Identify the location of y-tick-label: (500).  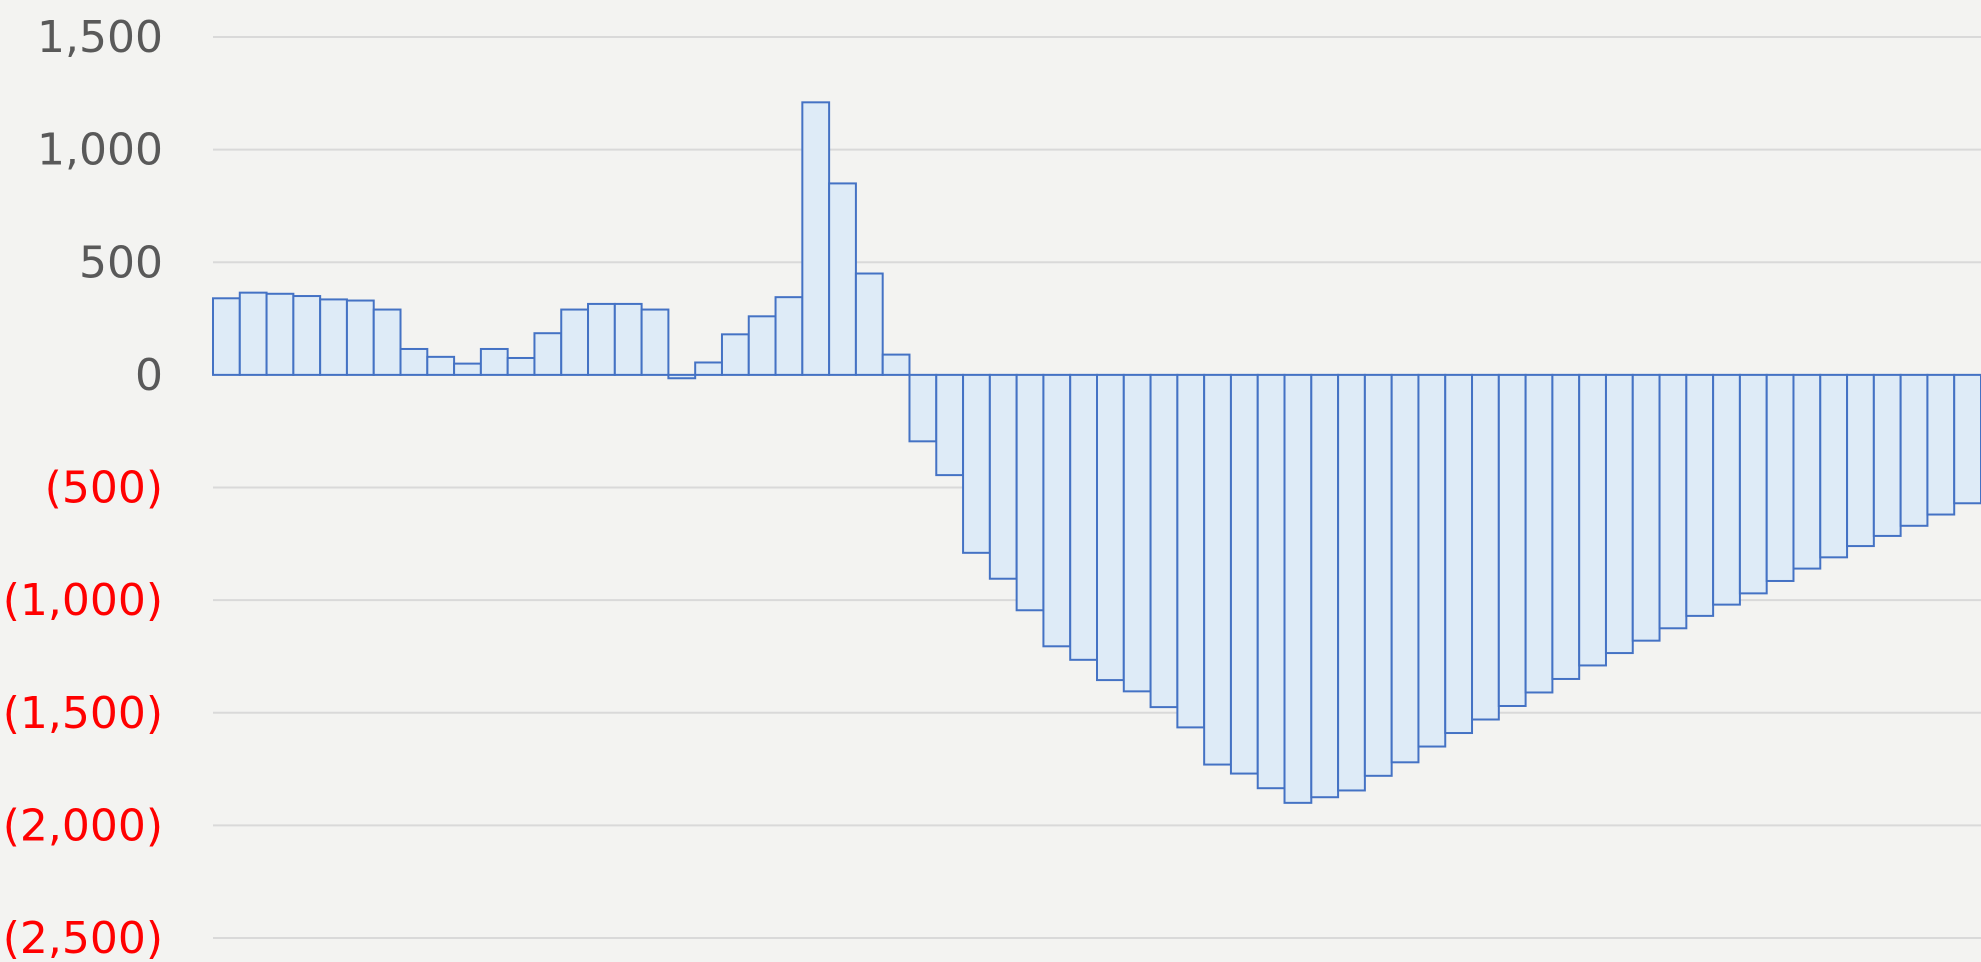
(104, 488).